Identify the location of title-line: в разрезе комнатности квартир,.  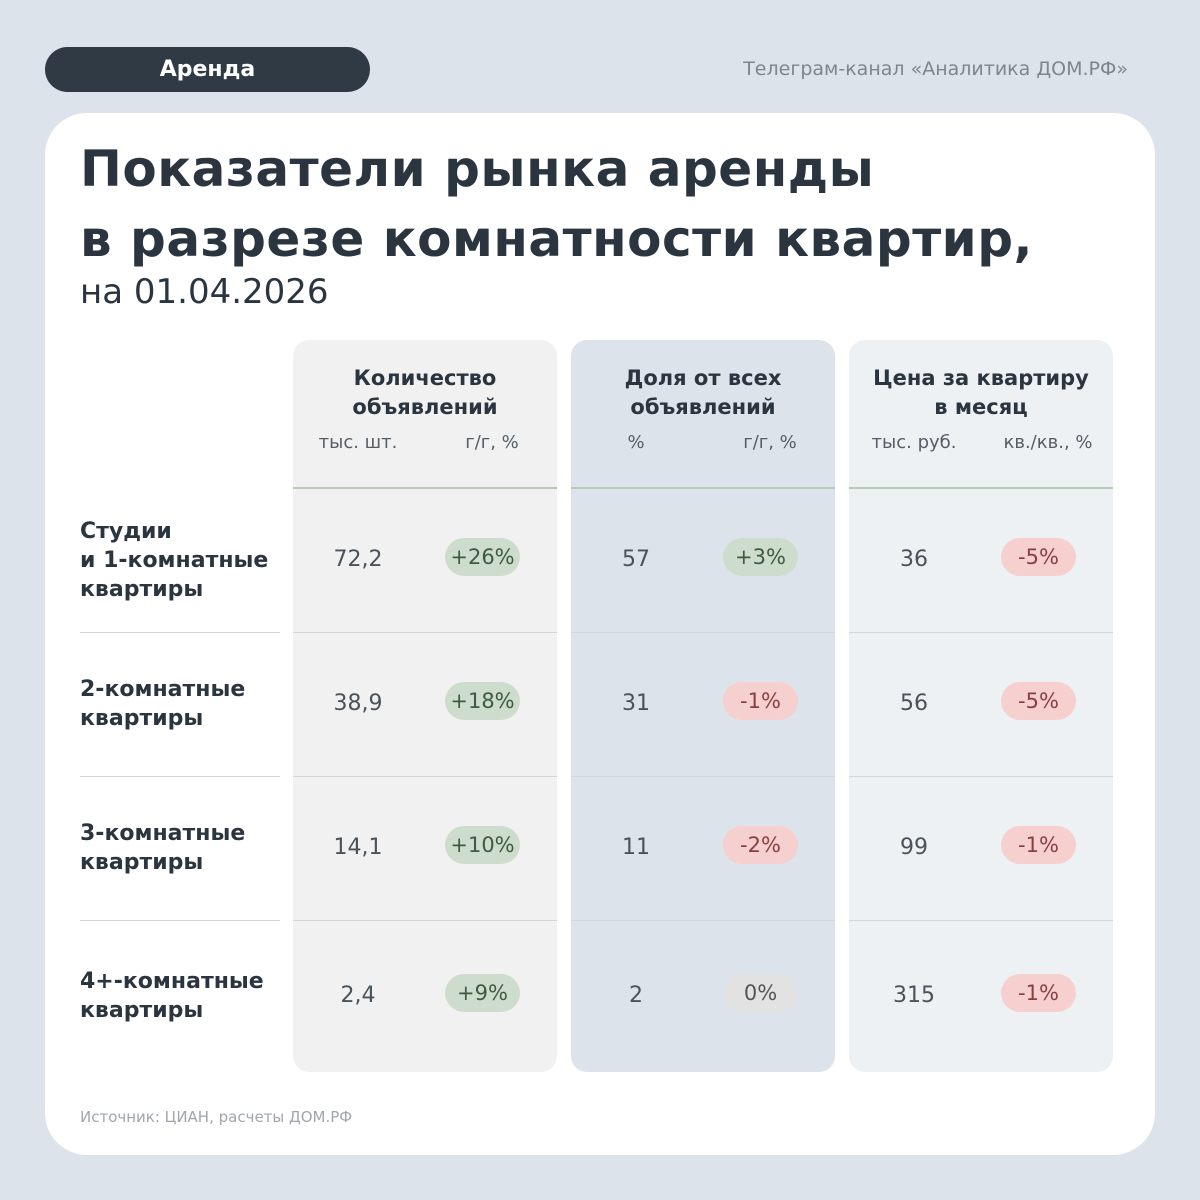
(556, 239).